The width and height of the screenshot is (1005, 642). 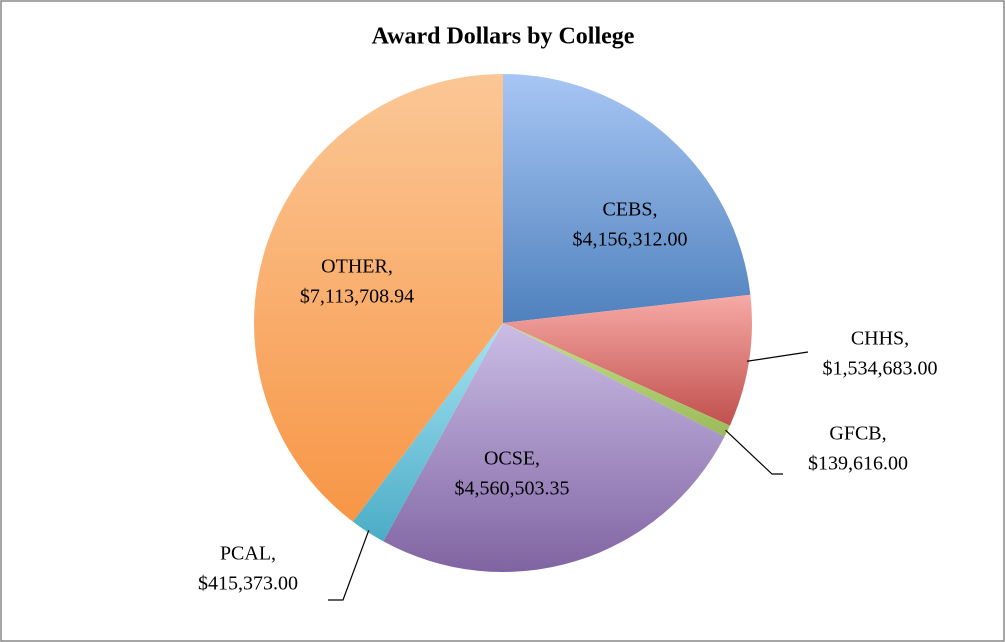 What do you see at coordinates (248, 554) in the screenshot?
I see `slice-label-name: PCAL,` at bounding box center [248, 554].